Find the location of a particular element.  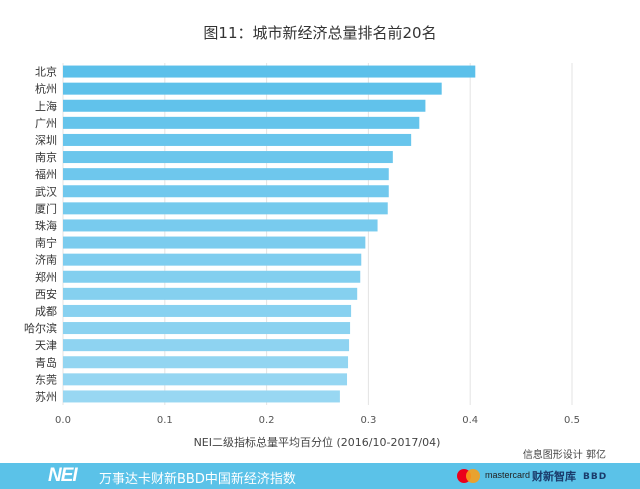

category-label: 广州 is located at coordinates (46, 123).